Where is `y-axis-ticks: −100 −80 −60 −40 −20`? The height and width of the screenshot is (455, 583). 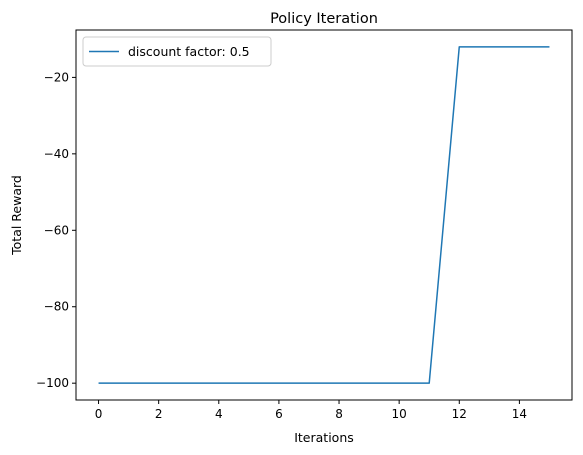 y-axis-ticks: −100 −80 −60 −40 −20 is located at coordinates (56, 230).